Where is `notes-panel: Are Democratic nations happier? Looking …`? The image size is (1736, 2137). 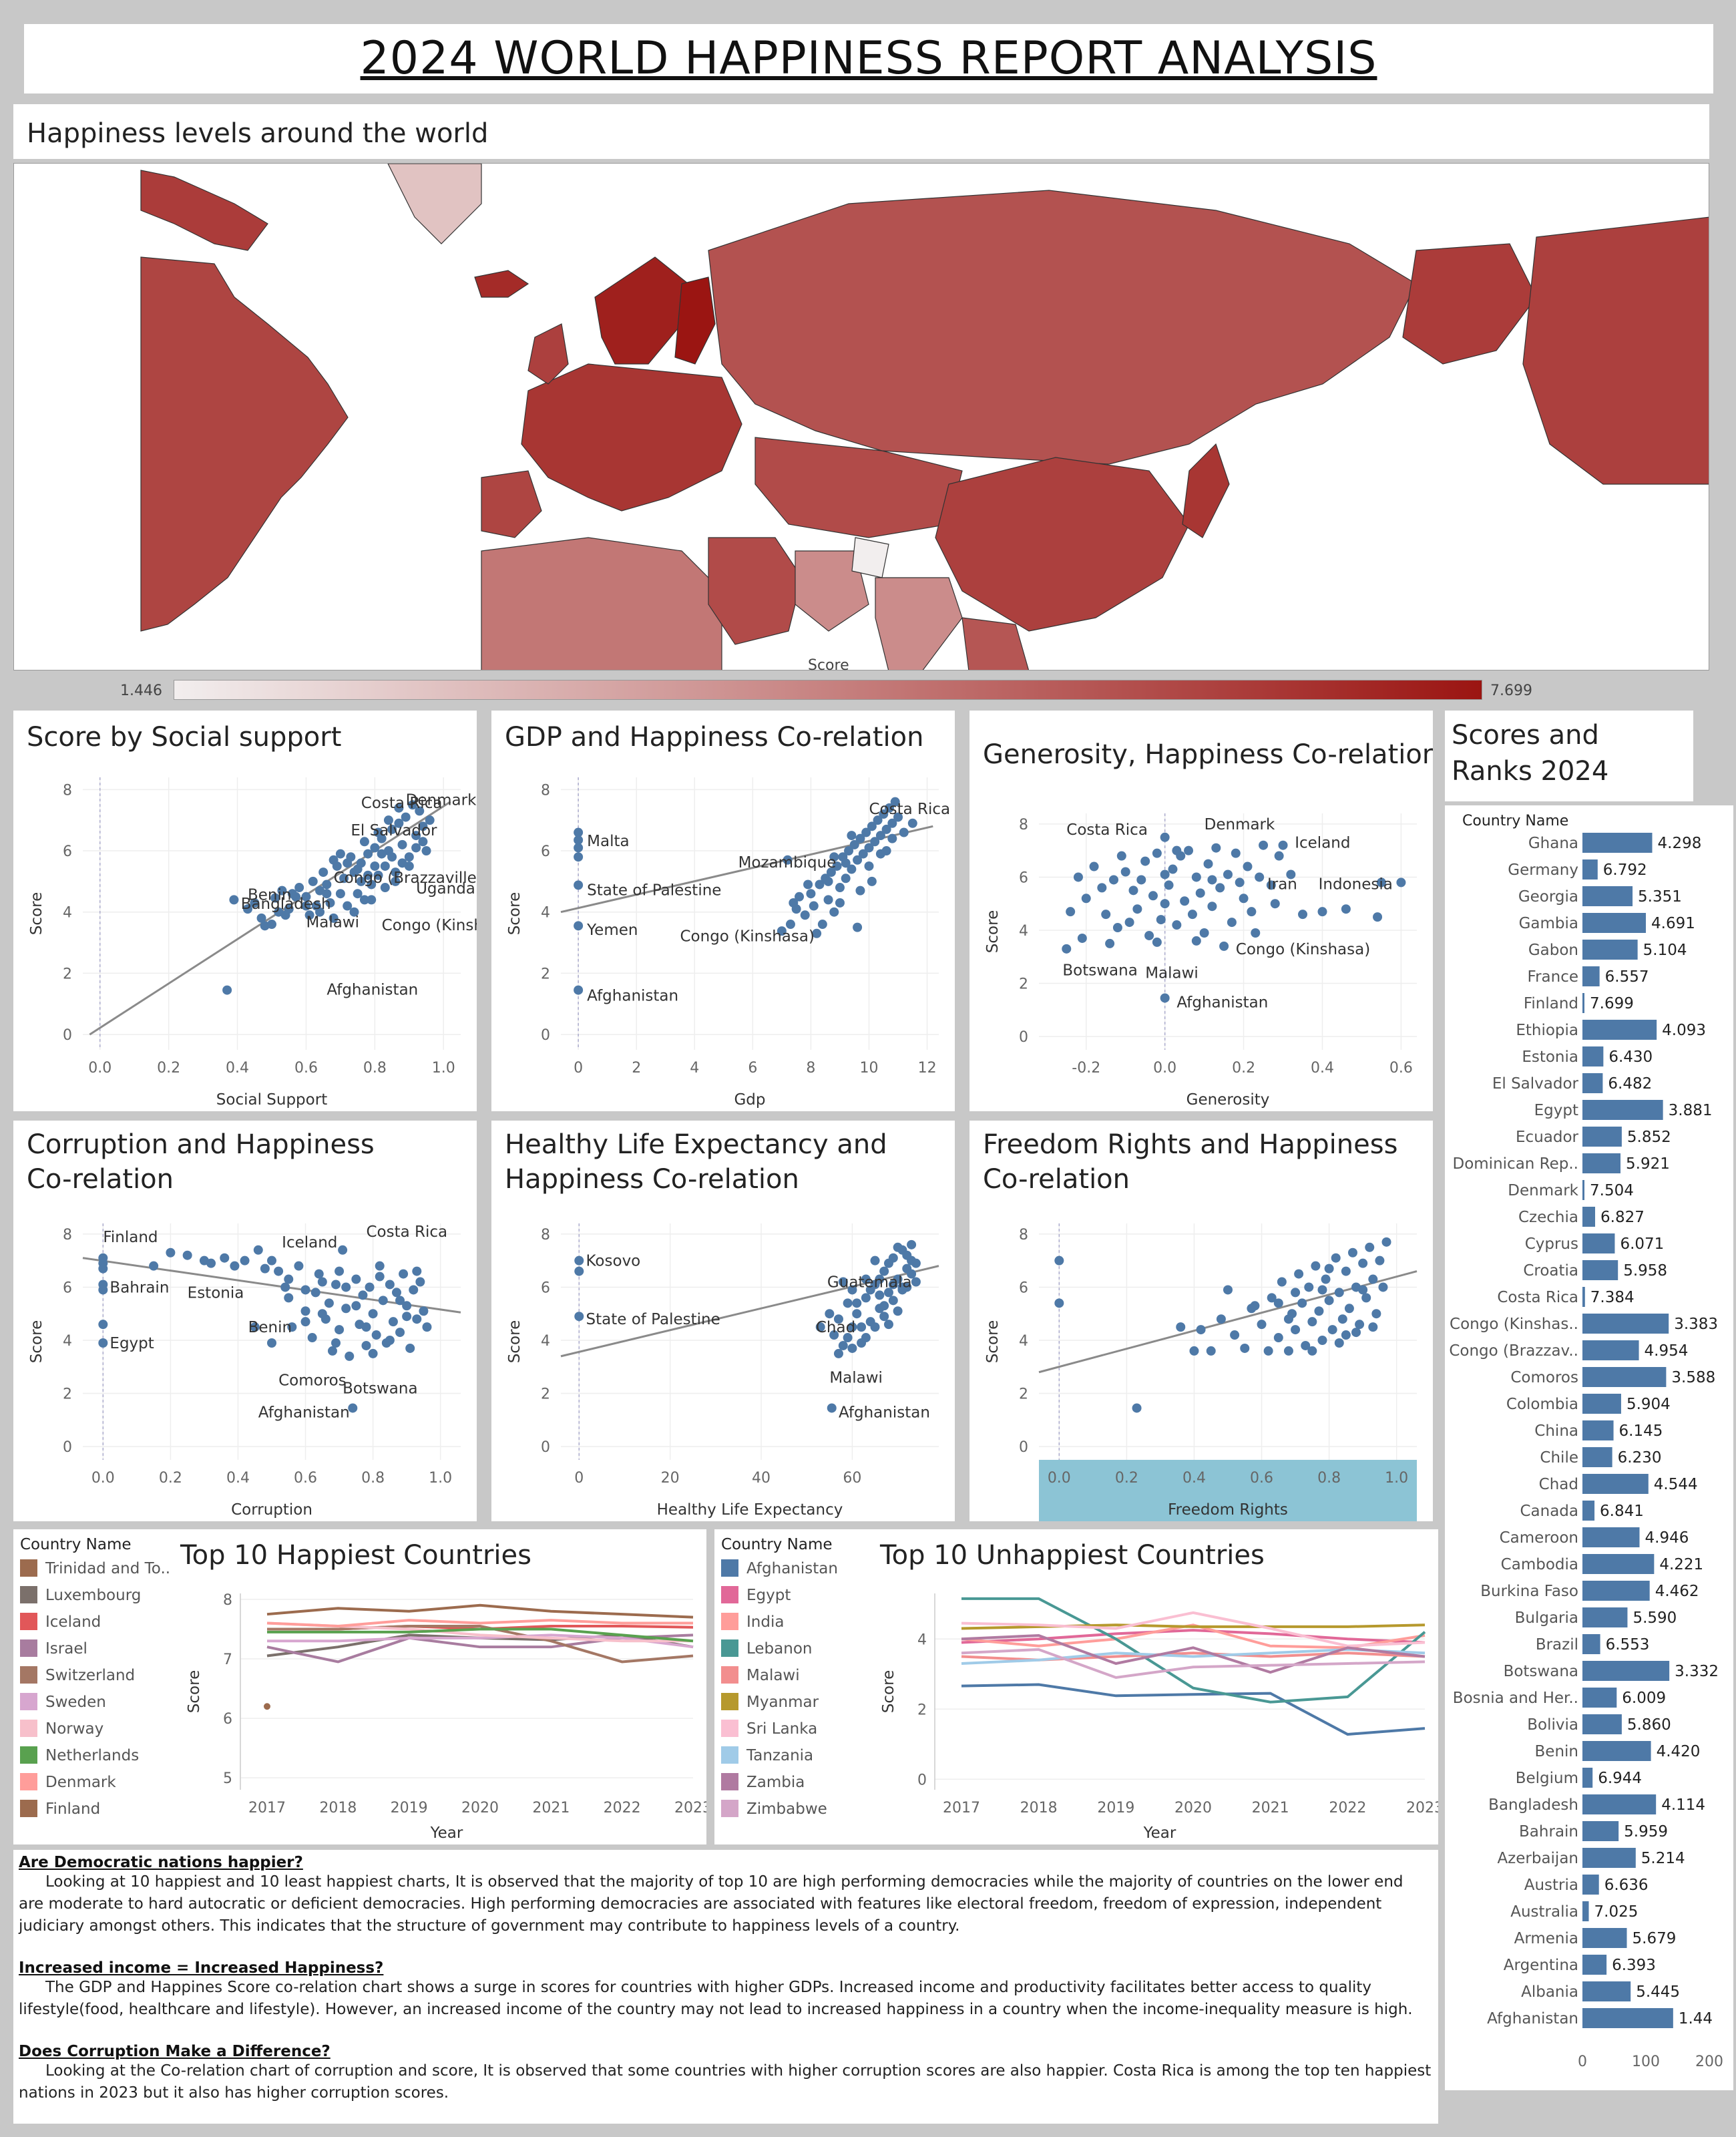 notes-panel: Are Democratic nations happier? Looking … is located at coordinates (725, 1987).